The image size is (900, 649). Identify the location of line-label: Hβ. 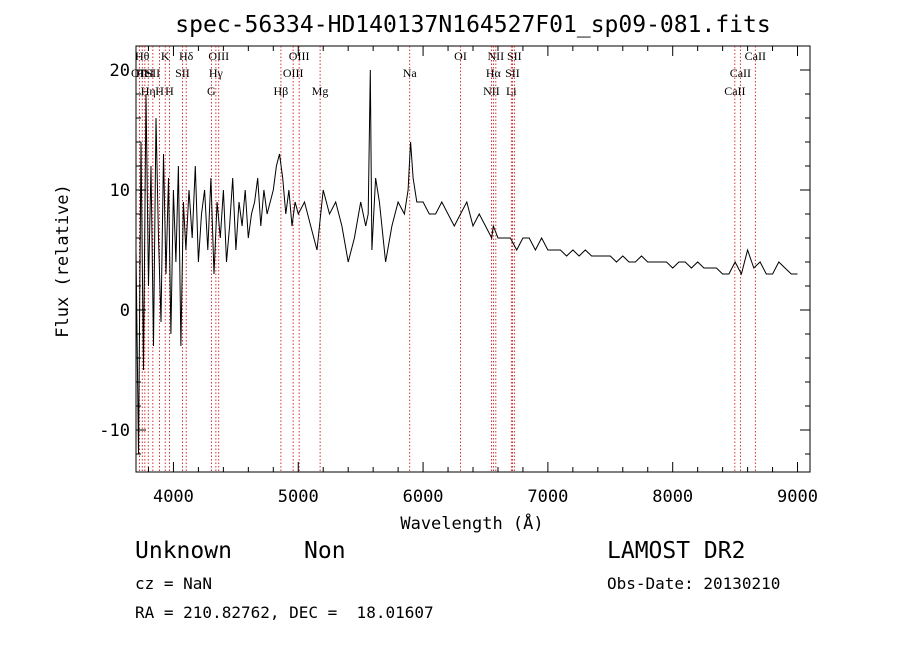
(281, 91).